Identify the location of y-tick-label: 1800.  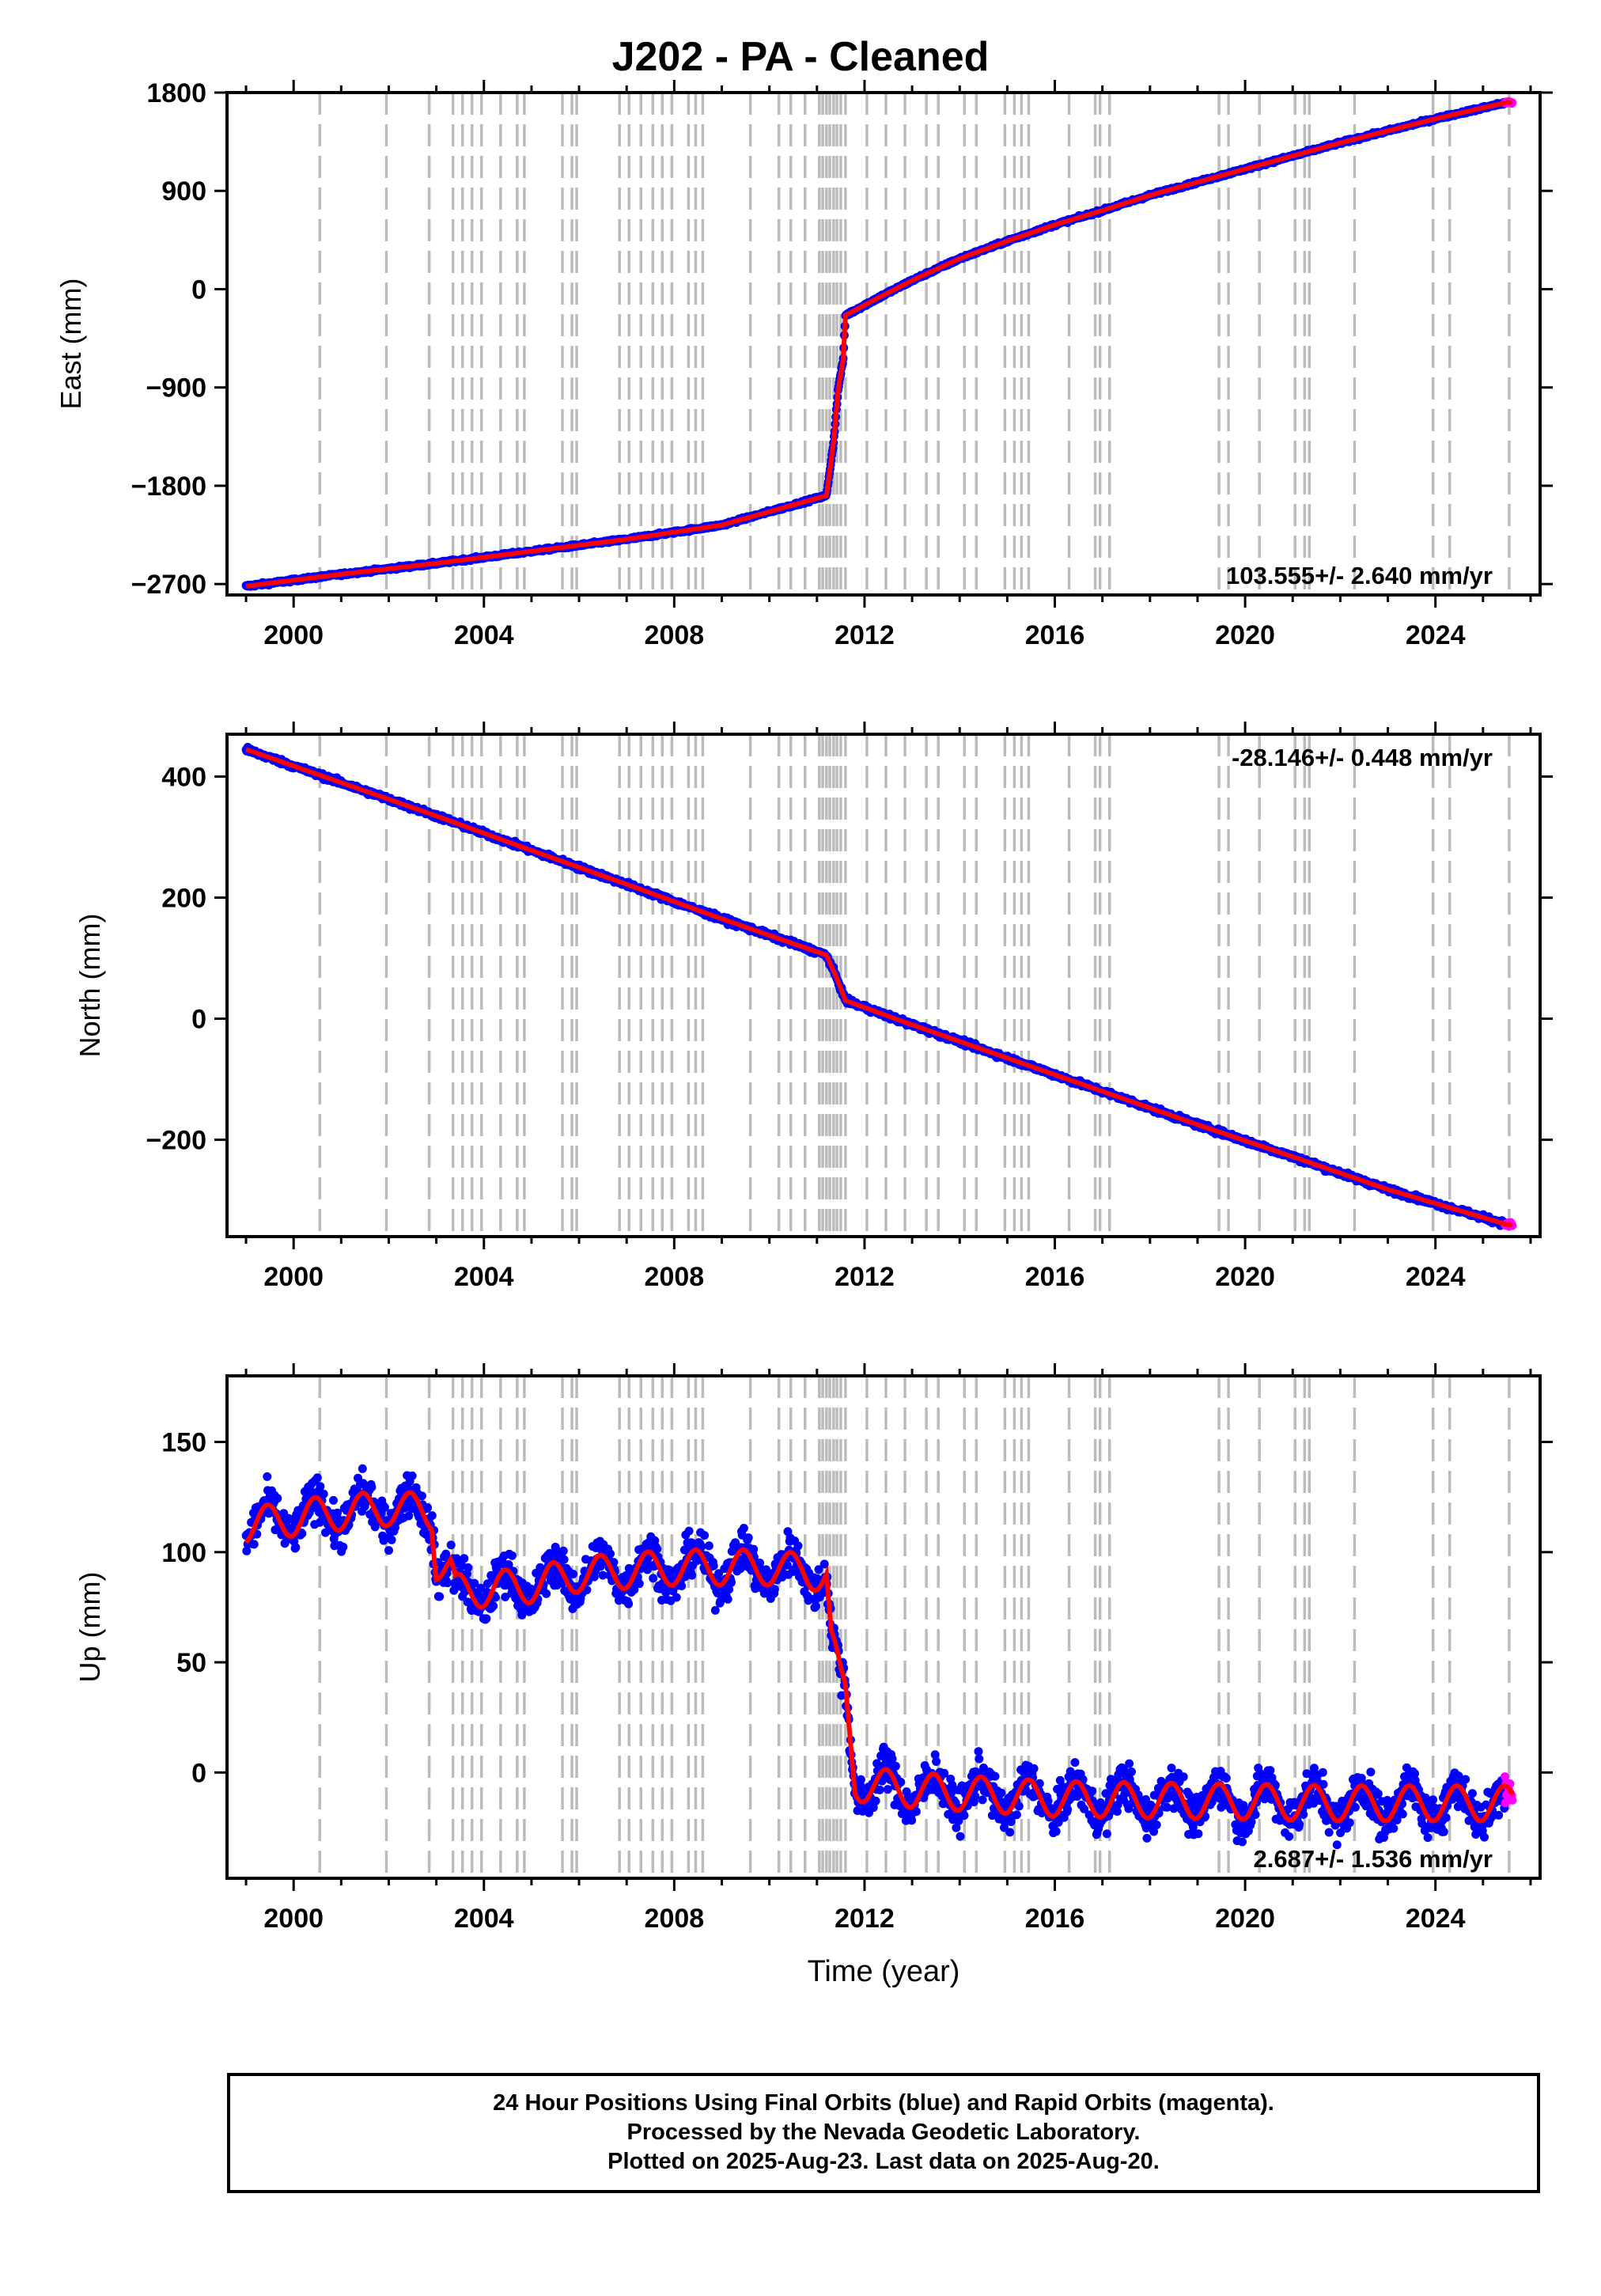
(176, 93).